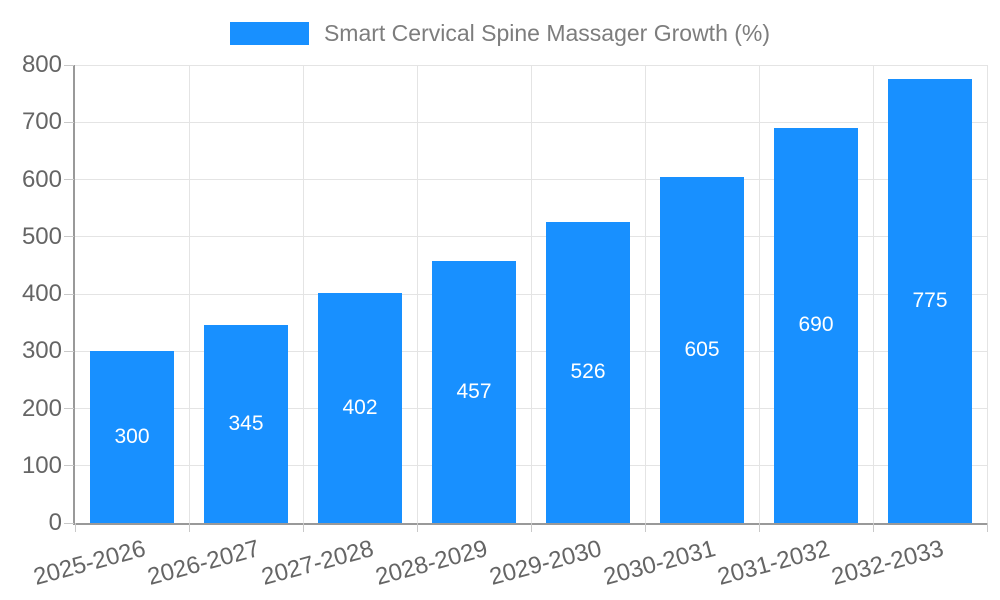 This screenshot has height=600, width=1000. What do you see at coordinates (55, 522) in the screenshot?
I see `y-tick-label: 0` at bounding box center [55, 522].